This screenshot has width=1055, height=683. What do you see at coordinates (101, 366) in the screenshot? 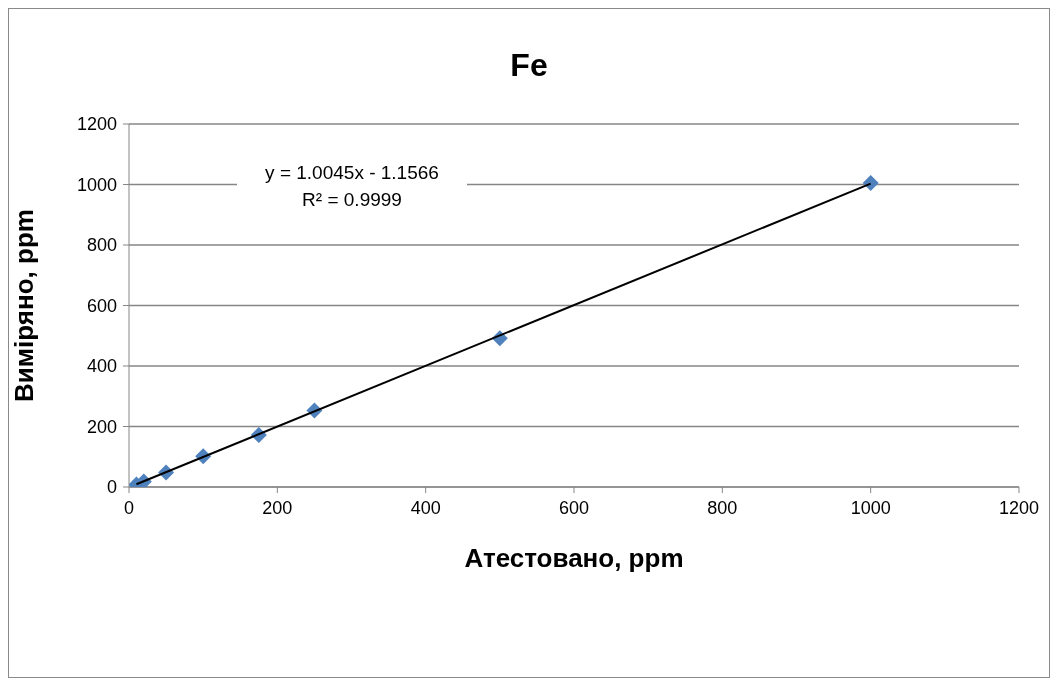
I see `y-tick-label: 400` at bounding box center [101, 366].